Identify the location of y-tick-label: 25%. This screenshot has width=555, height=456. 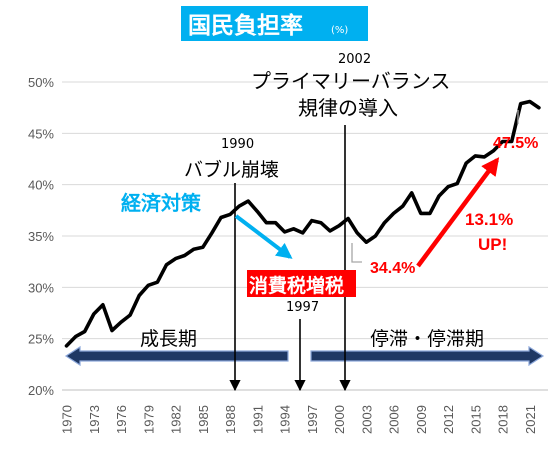
(41, 339).